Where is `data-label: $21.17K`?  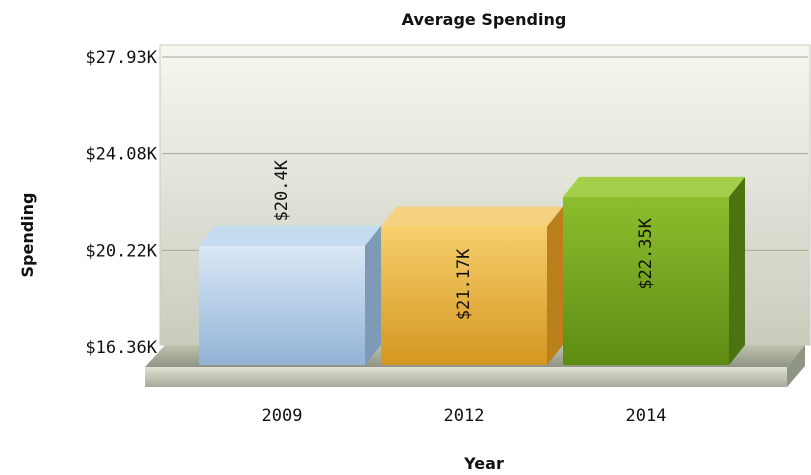
data-label: $21.17K is located at coordinates (464, 284).